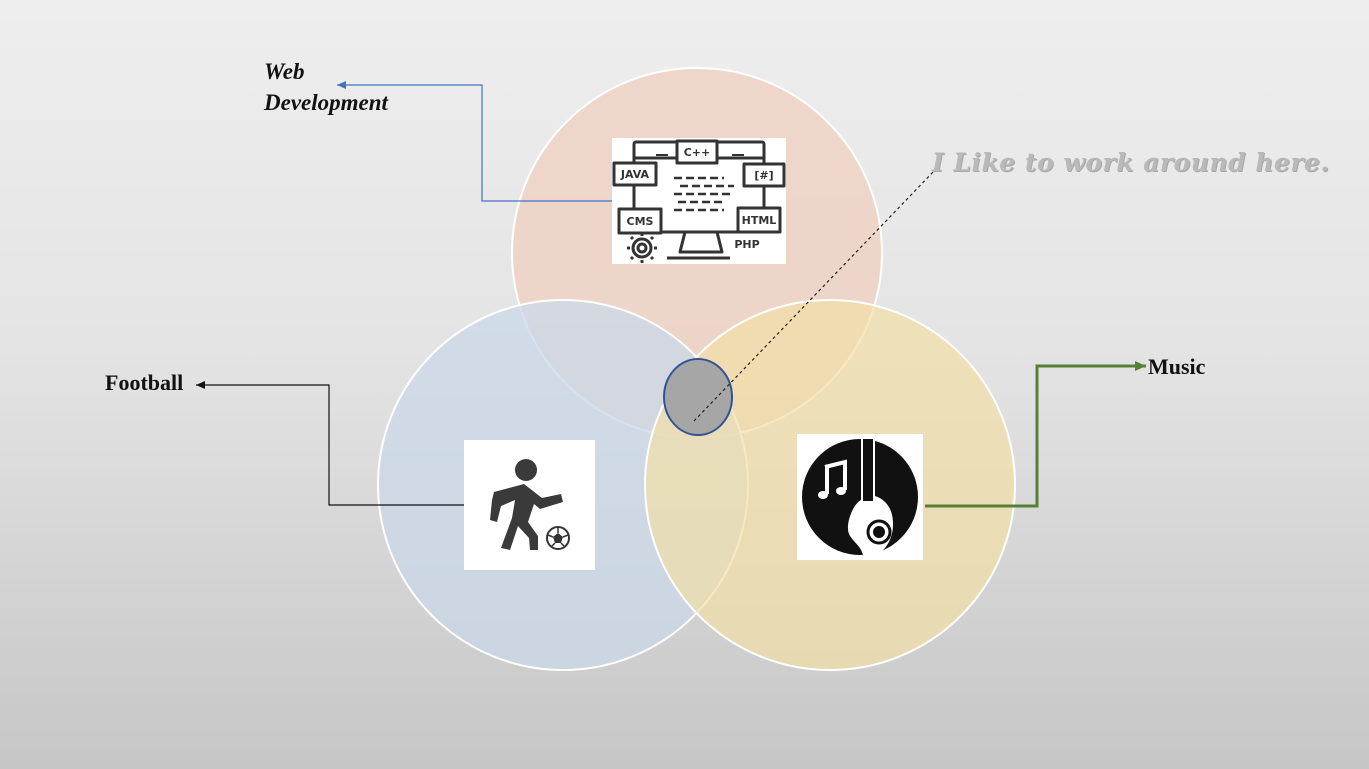  Describe the element at coordinates (697, 152) in the screenshot. I see `cpp-text: C++` at that location.